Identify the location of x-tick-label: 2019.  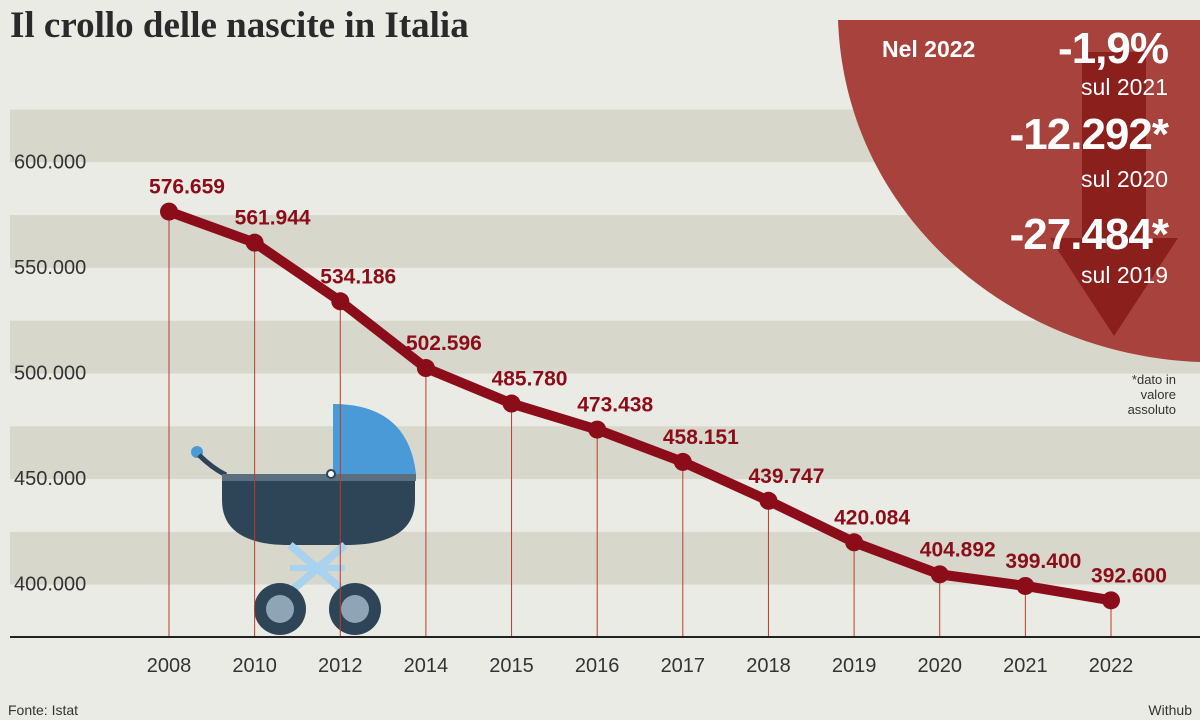
(854, 666).